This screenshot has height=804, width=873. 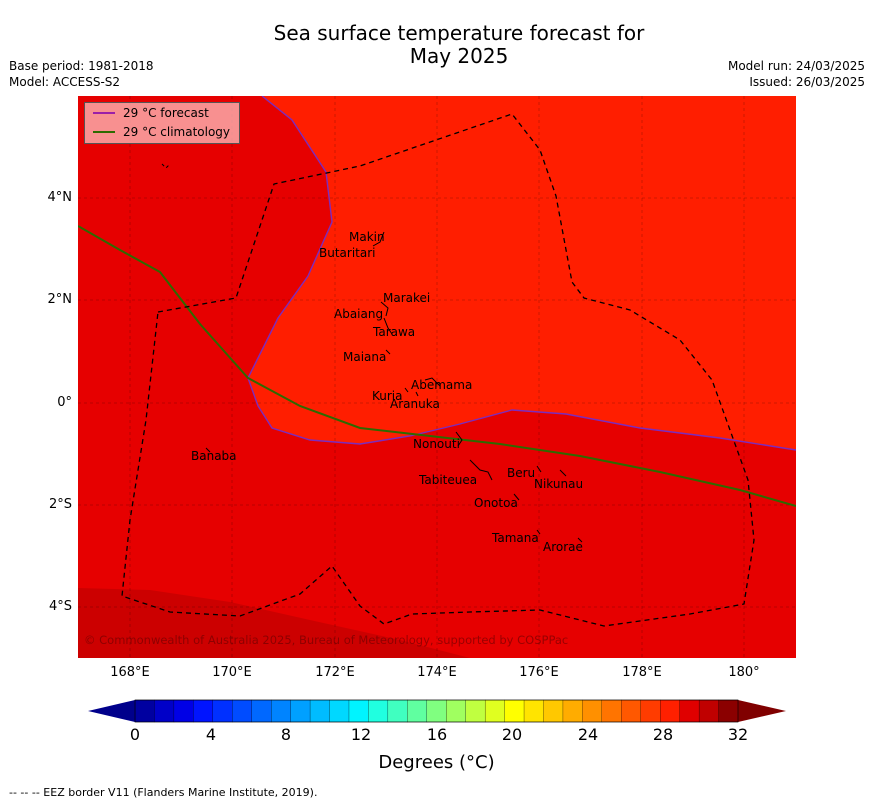 I want to click on title-line-1: Sea surface temperature forecast for, so click(x=459, y=33).